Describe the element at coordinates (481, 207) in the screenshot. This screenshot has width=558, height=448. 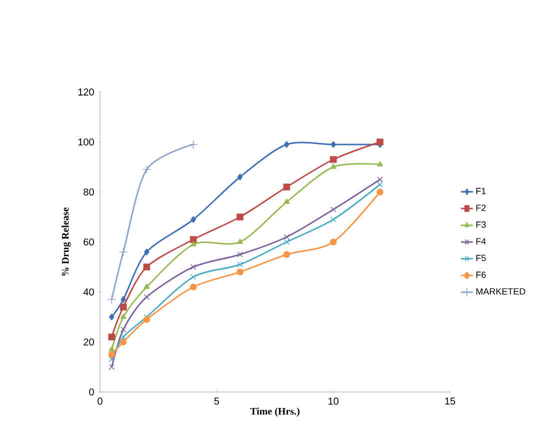
I see `legend-label: F2` at that location.